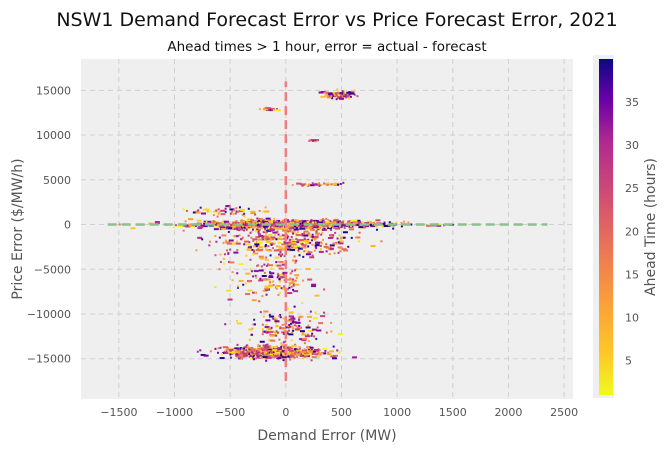  What do you see at coordinates (49, 224) in the screenshot?
I see `y-axis-ticks: −15000 −10000 −5000 0 5000 10000 15000` at bounding box center [49, 224].